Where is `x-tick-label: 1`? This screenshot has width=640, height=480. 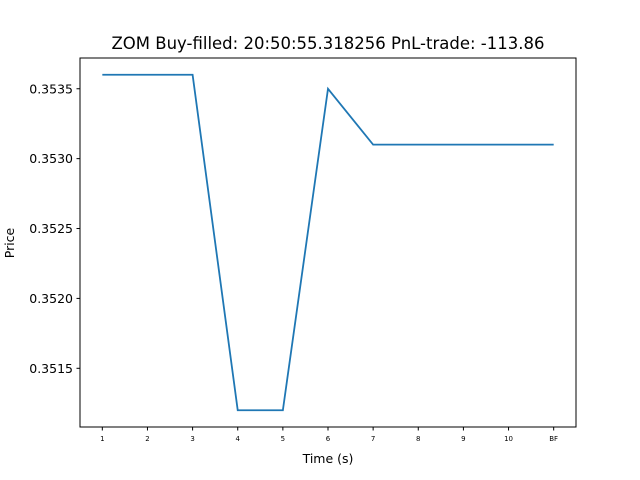 x-tick-label: 1 is located at coordinates (102, 439).